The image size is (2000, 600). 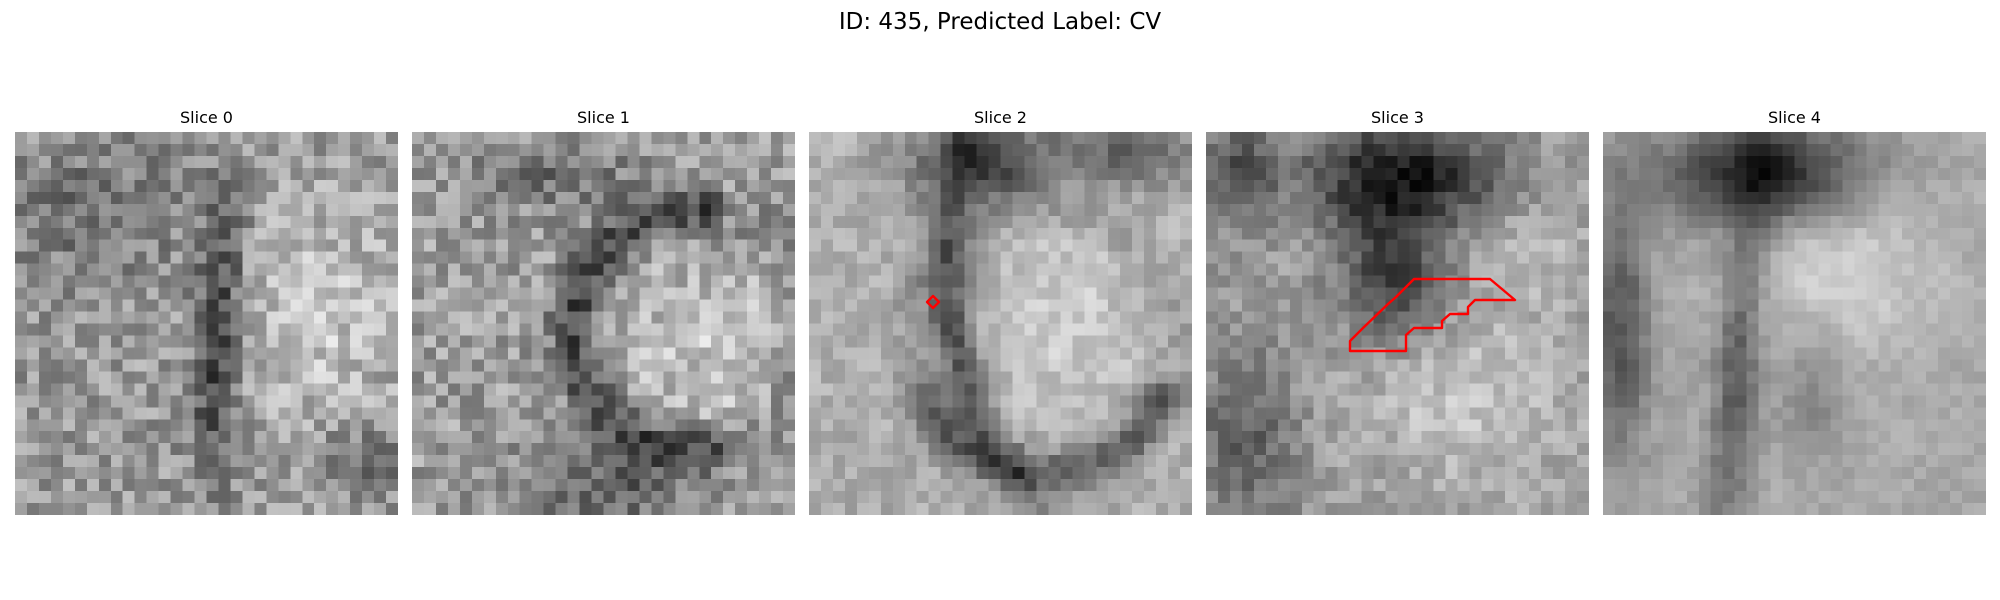 I want to click on figure-title: ID: 435, Predicted Label: CV, so click(x=1000, y=22).